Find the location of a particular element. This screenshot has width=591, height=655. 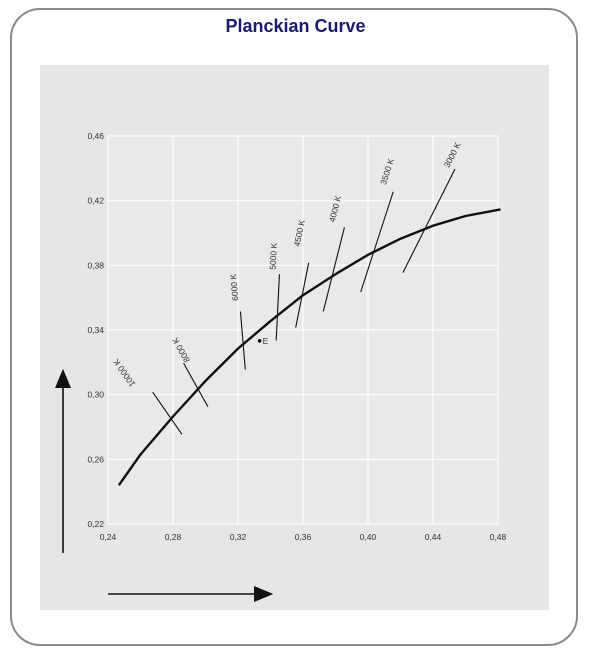

chart-title: Planckian Curve is located at coordinates (295, 26).